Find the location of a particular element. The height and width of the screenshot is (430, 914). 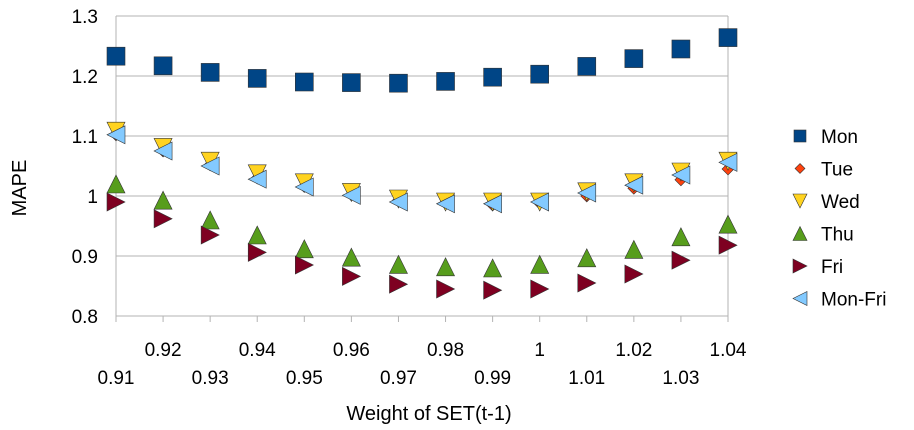

x-tick-label: 0.94 is located at coordinates (257, 350).